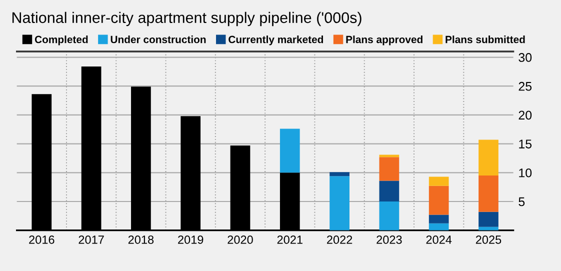  Describe the element at coordinates (61, 41) in the screenshot. I see `legend-label: Completed` at that location.